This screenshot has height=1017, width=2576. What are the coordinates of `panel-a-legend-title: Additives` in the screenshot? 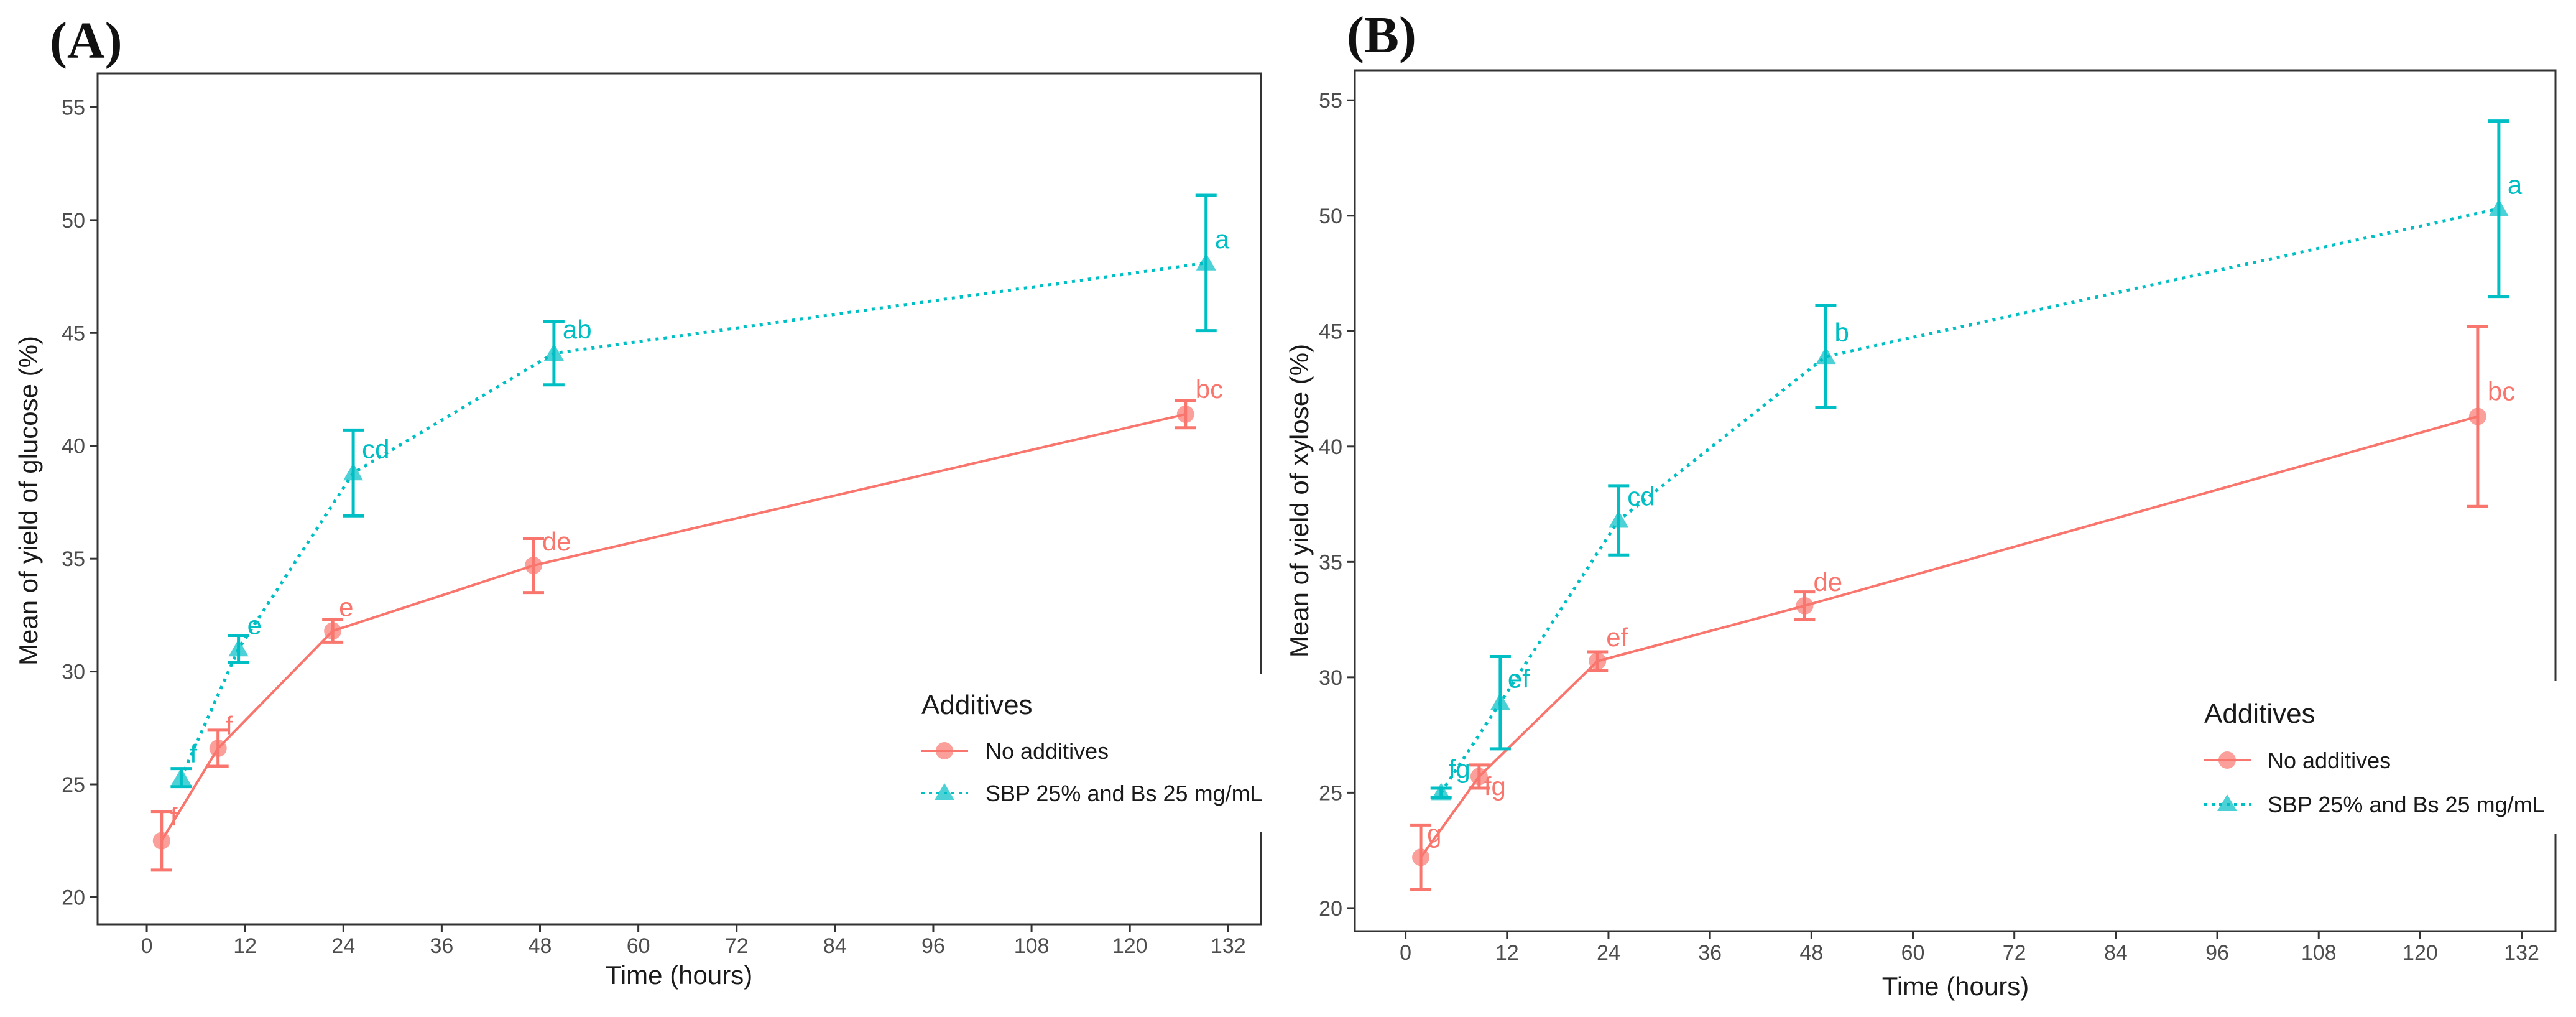 It's located at (977, 705).